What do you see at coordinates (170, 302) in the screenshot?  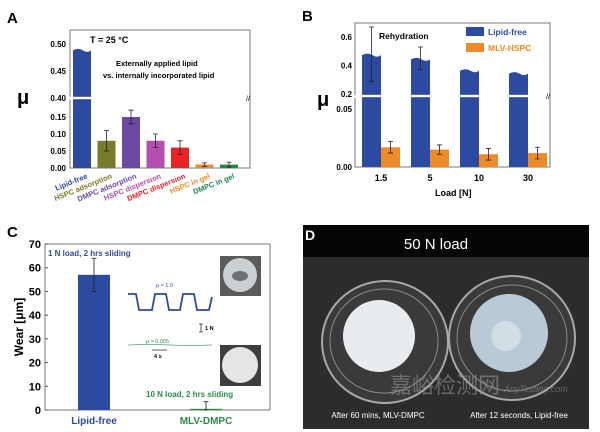 I see `friction-trace-lipid-free` at bounding box center [170, 302].